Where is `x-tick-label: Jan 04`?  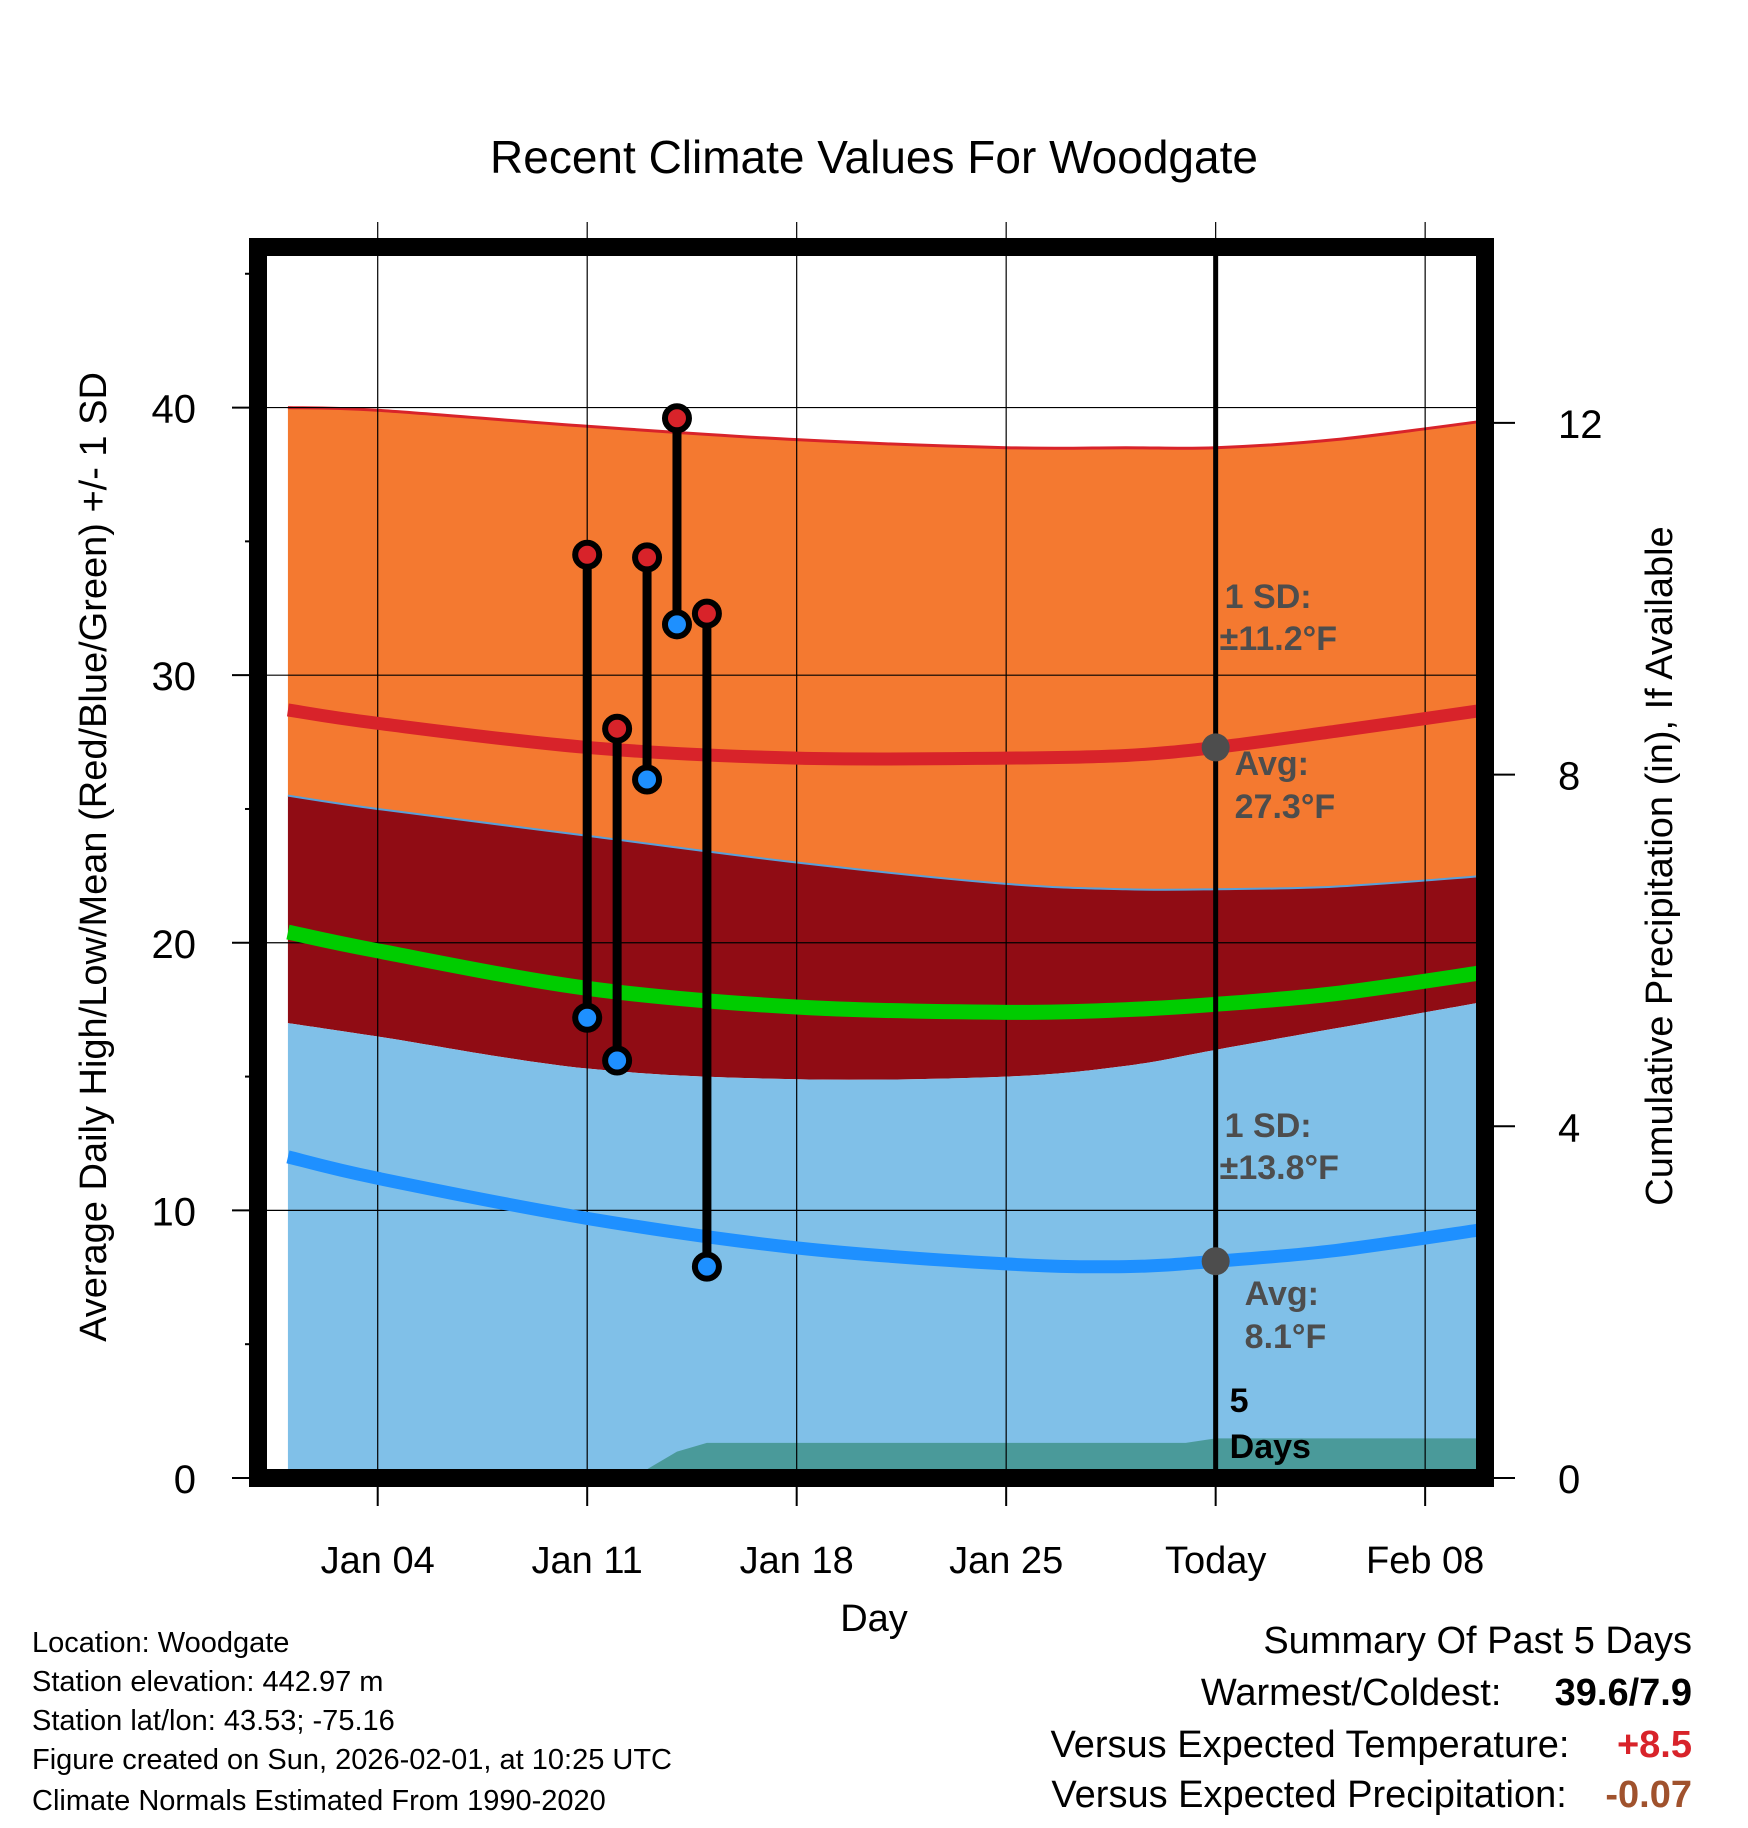 x-tick-label: Jan 04 is located at coordinates (378, 1561).